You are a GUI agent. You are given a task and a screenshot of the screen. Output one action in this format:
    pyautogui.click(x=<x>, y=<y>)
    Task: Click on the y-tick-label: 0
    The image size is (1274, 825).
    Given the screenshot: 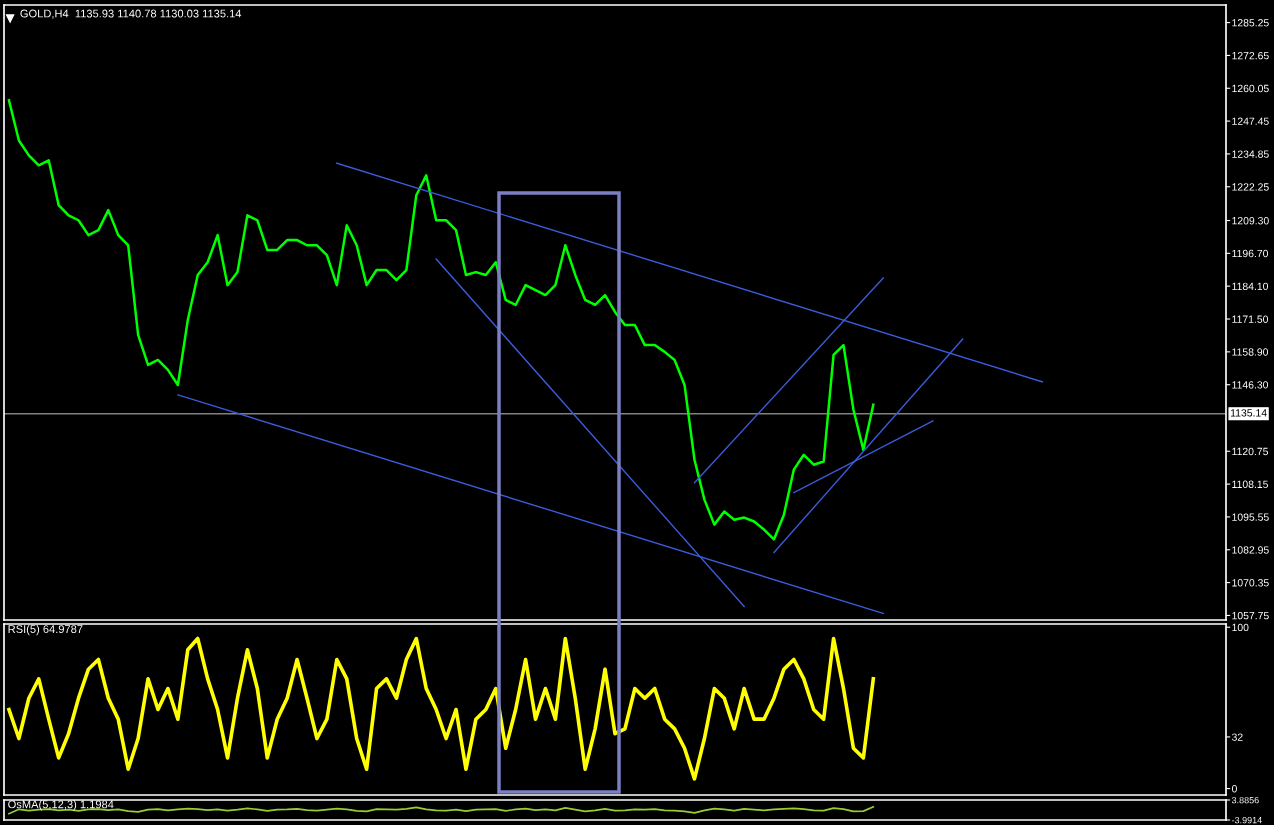 What is the action you would take?
    pyautogui.click(x=1234, y=789)
    